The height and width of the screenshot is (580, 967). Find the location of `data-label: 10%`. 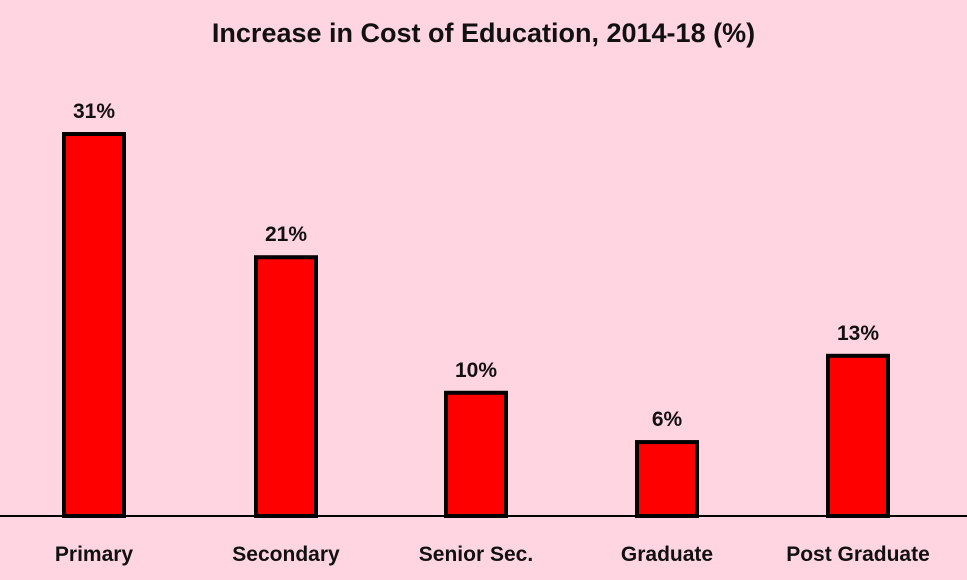

data-label: 10% is located at coordinates (476, 370).